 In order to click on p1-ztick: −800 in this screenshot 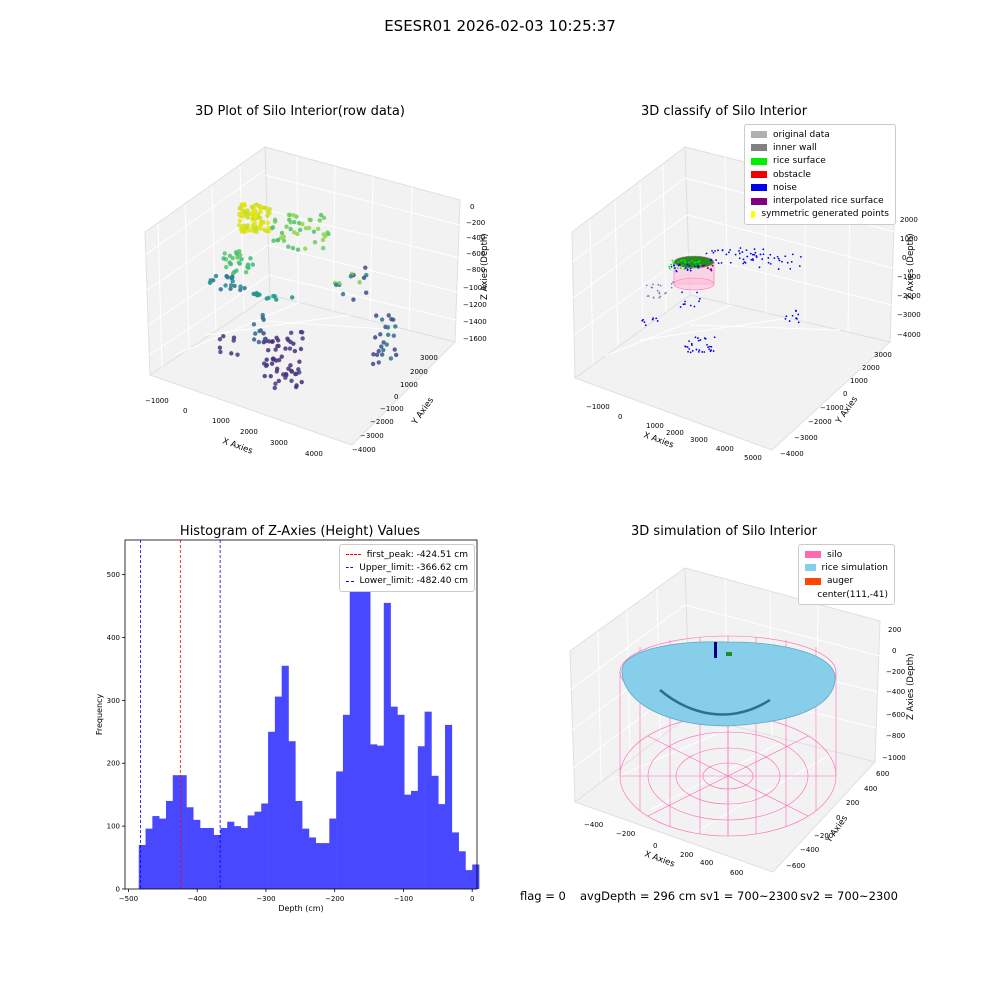, I will do `click(475, 270)`.